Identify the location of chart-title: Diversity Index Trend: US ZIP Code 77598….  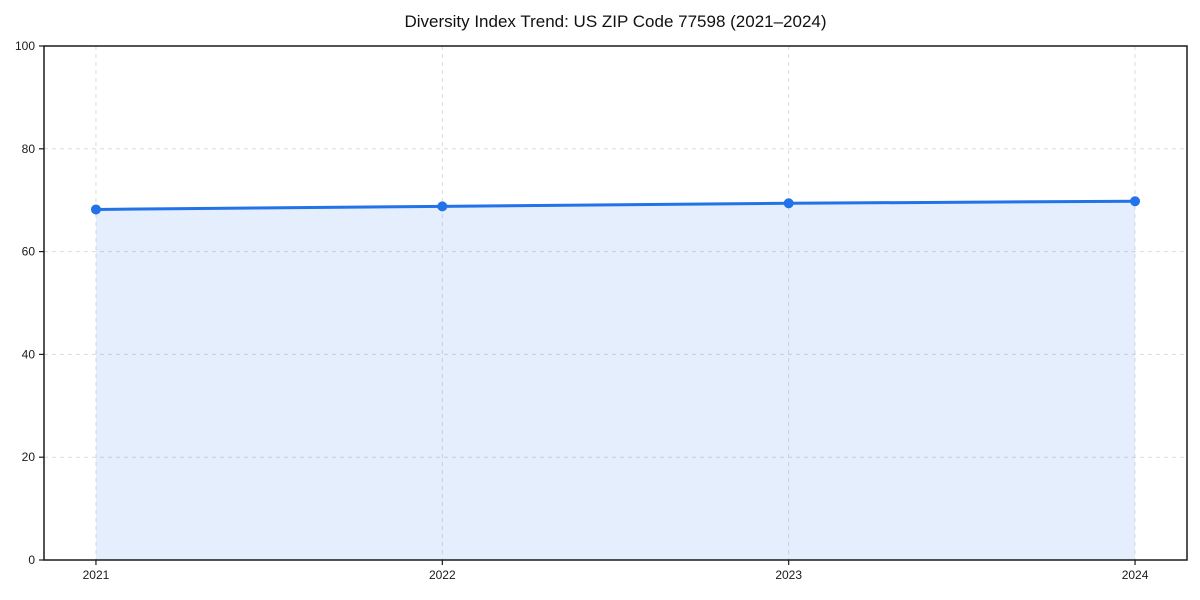
(615, 21).